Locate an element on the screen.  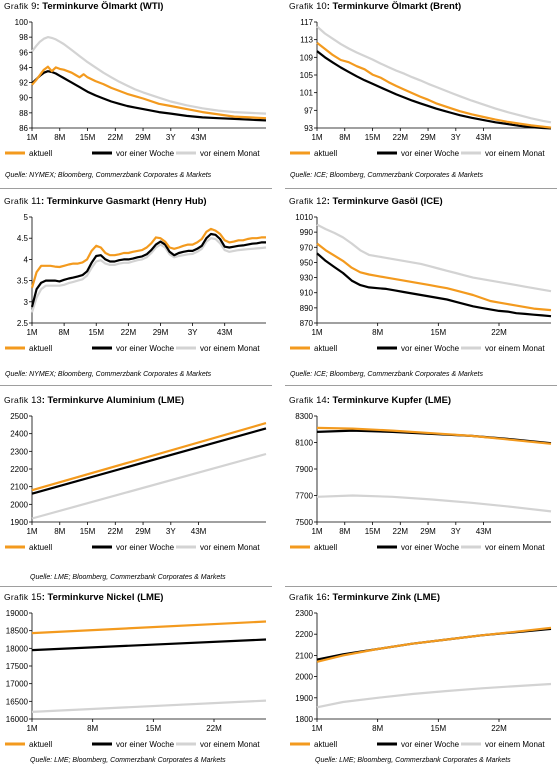
y-tick-label: 4 is located at coordinates (26, 259).